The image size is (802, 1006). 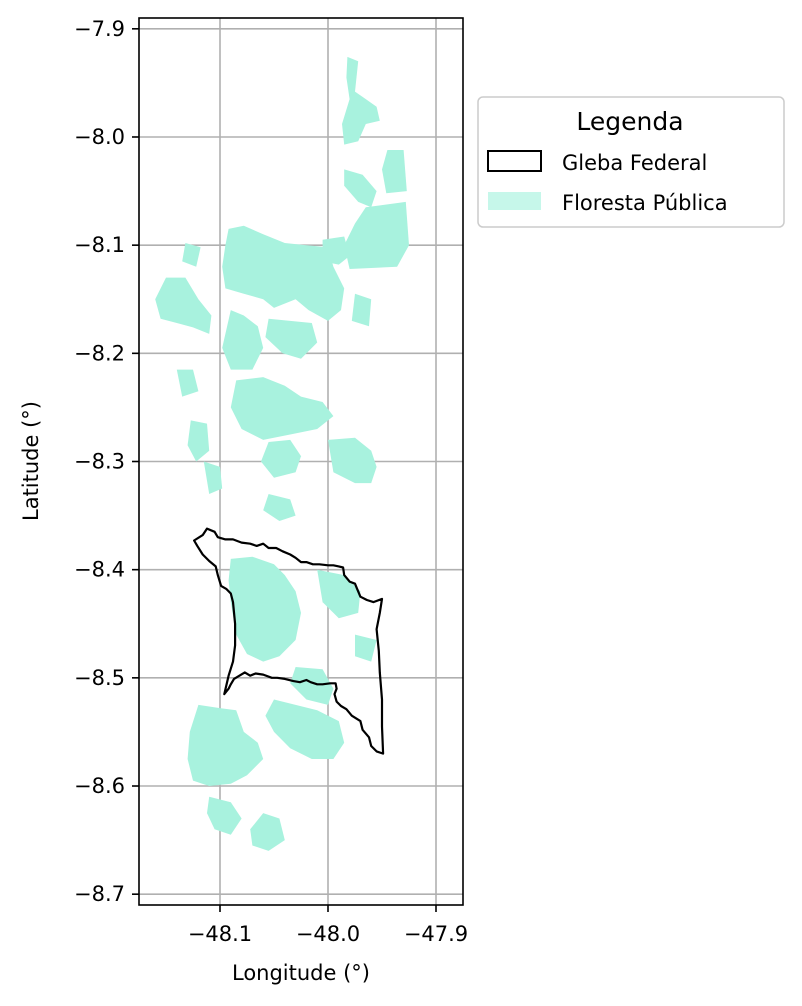 I want to click on legend-label-gleba: Gleba Federal, so click(x=634, y=163).